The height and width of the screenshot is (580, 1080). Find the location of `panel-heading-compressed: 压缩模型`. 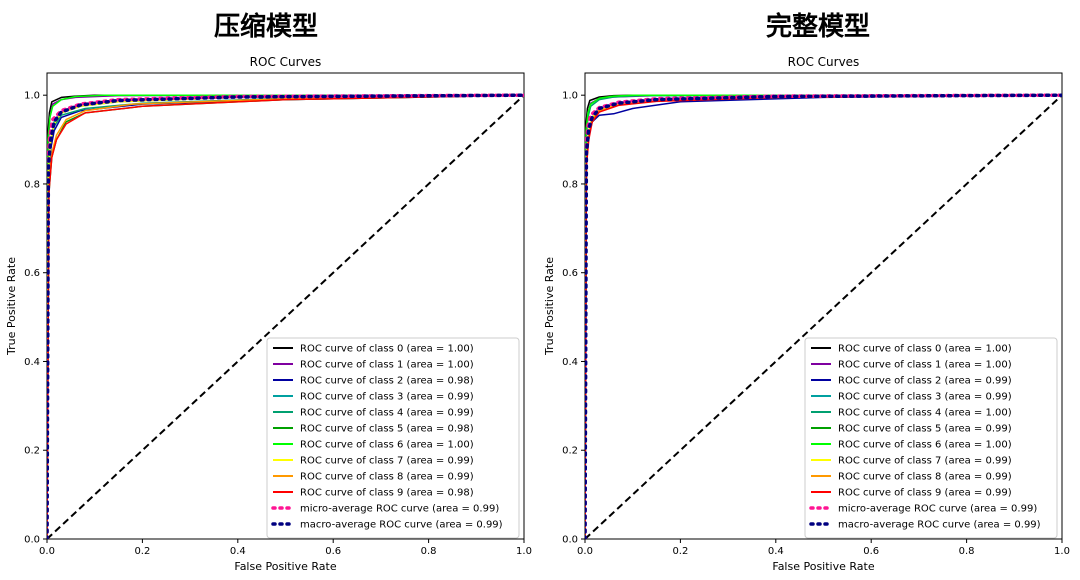

panel-heading-compressed: 压缩模型 is located at coordinates (265, 27).